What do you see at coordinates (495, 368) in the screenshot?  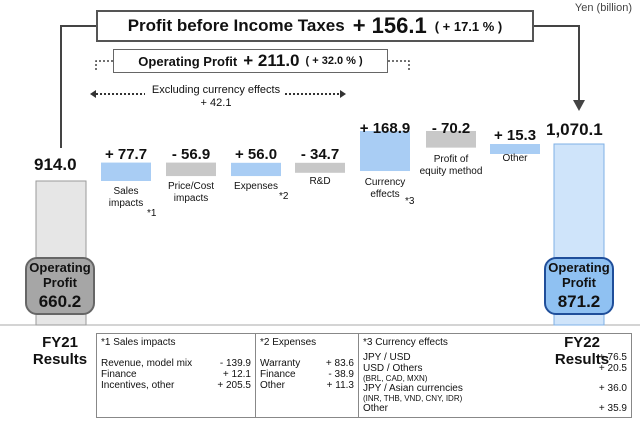 I see `note-row: USD / Others + 20.5` at bounding box center [495, 368].